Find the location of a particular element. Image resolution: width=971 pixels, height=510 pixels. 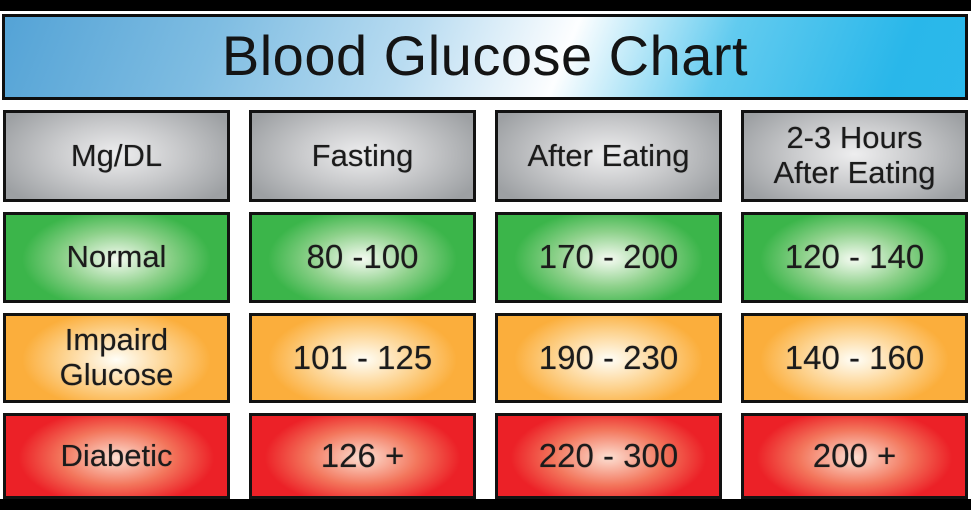

diabetic-fasting-value: 126 + is located at coordinates (362, 456).